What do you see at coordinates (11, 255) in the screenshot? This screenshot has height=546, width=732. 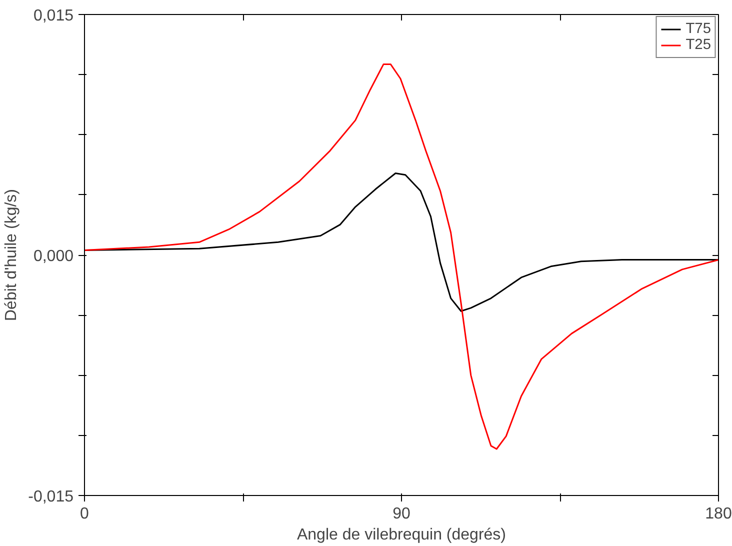 I see `y-axis-title: Débit d'huile (kg/s)` at bounding box center [11, 255].